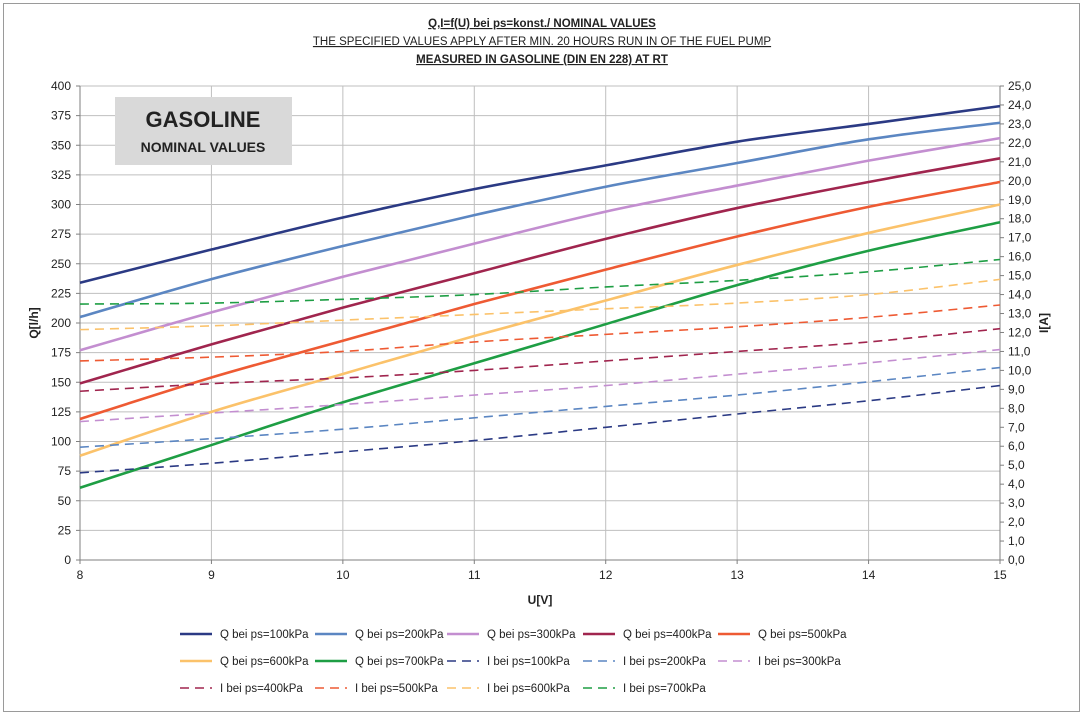 The image size is (1085, 717). I want to click on y-tick-label: 125, so click(61, 412).